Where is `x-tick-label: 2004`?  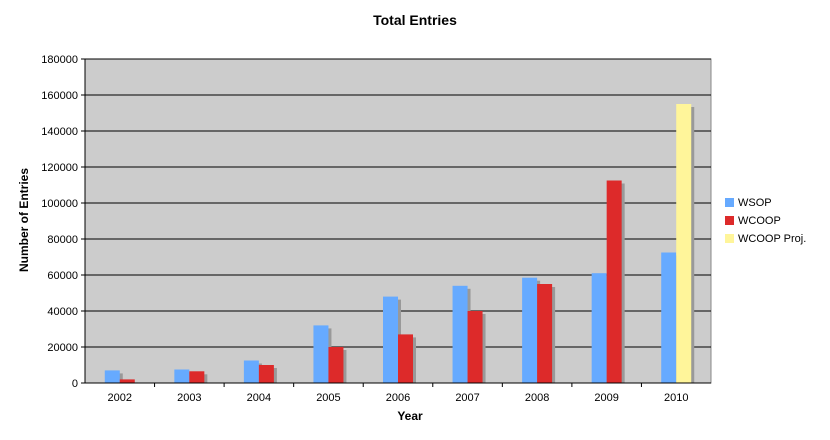 x-tick-label: 2004 is located at coordinates (259, 398).